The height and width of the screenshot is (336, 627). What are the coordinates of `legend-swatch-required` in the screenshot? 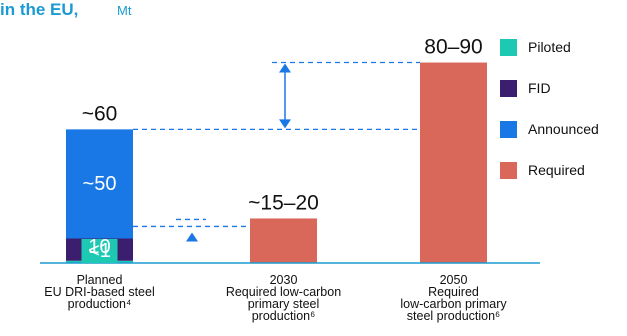 It's located at (508, 170).